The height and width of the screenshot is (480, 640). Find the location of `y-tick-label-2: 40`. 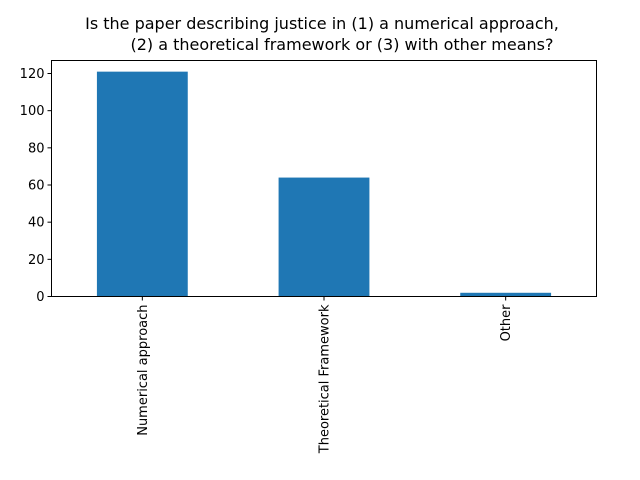

y-tick-label-2: 40 is located at coordinates (36, 223).